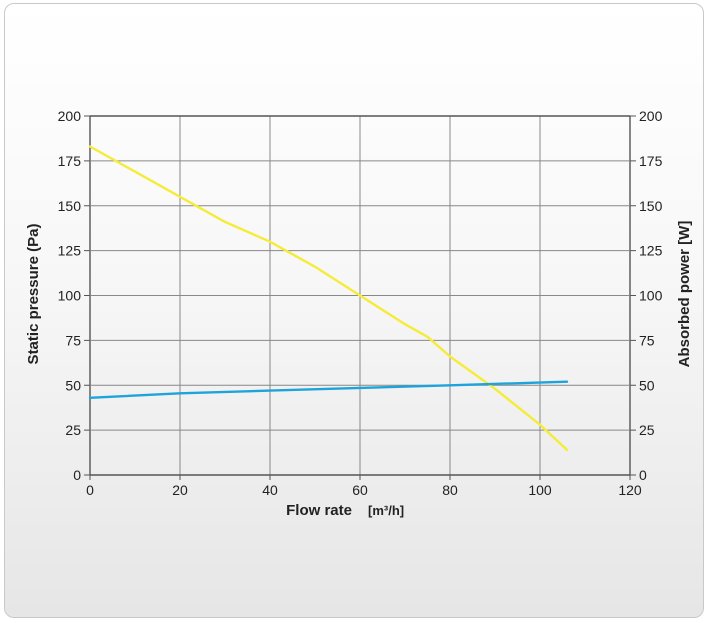 The image size is (710, 623). I want to click on x-axis-title: Flow rate, so click(319, 510).